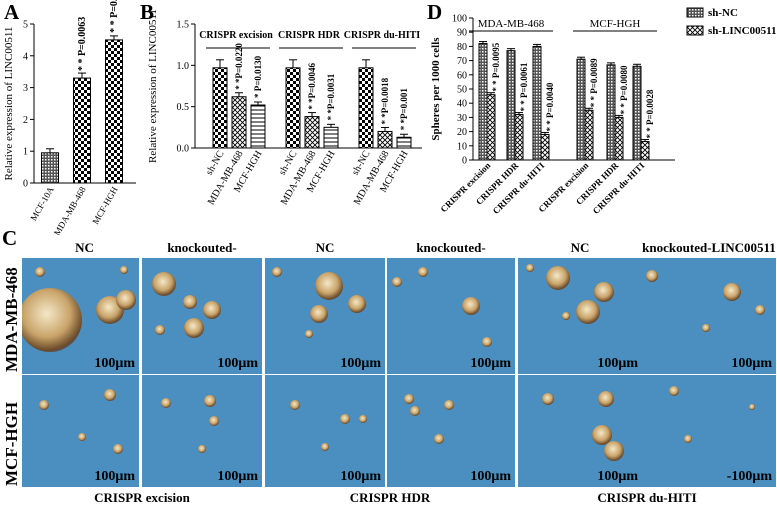  Describe the element at coordinates (436, 89) in the screenshot. I see `chart-d-ylabel: Spheres per 1000 cells` at that location.